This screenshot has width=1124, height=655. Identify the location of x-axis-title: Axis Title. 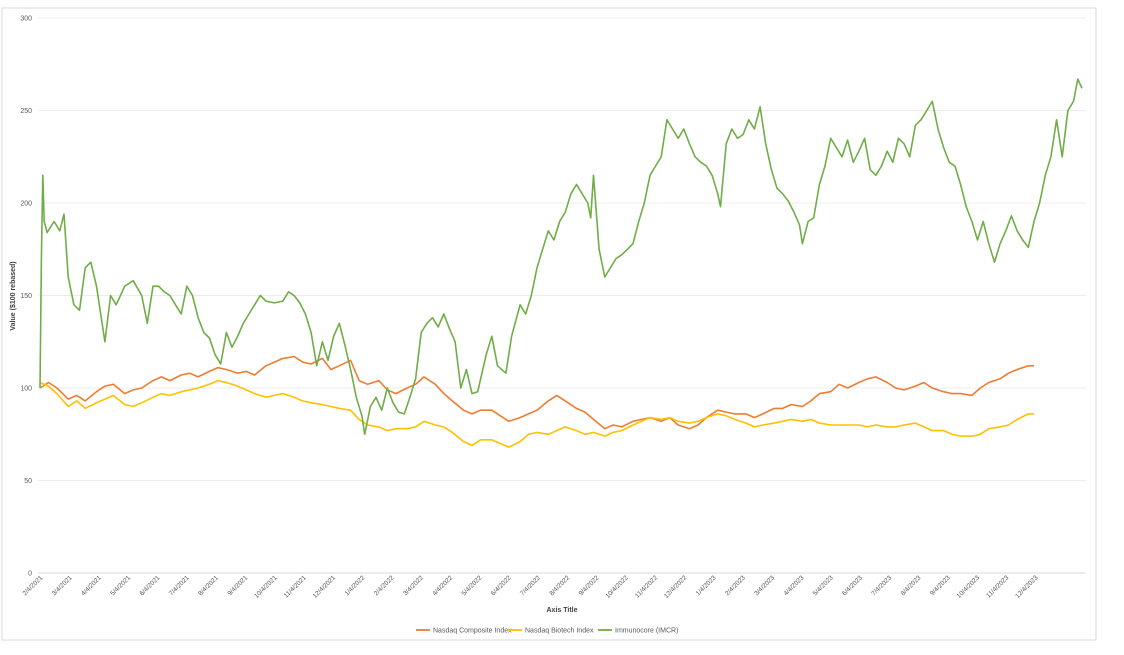
(562, 610).